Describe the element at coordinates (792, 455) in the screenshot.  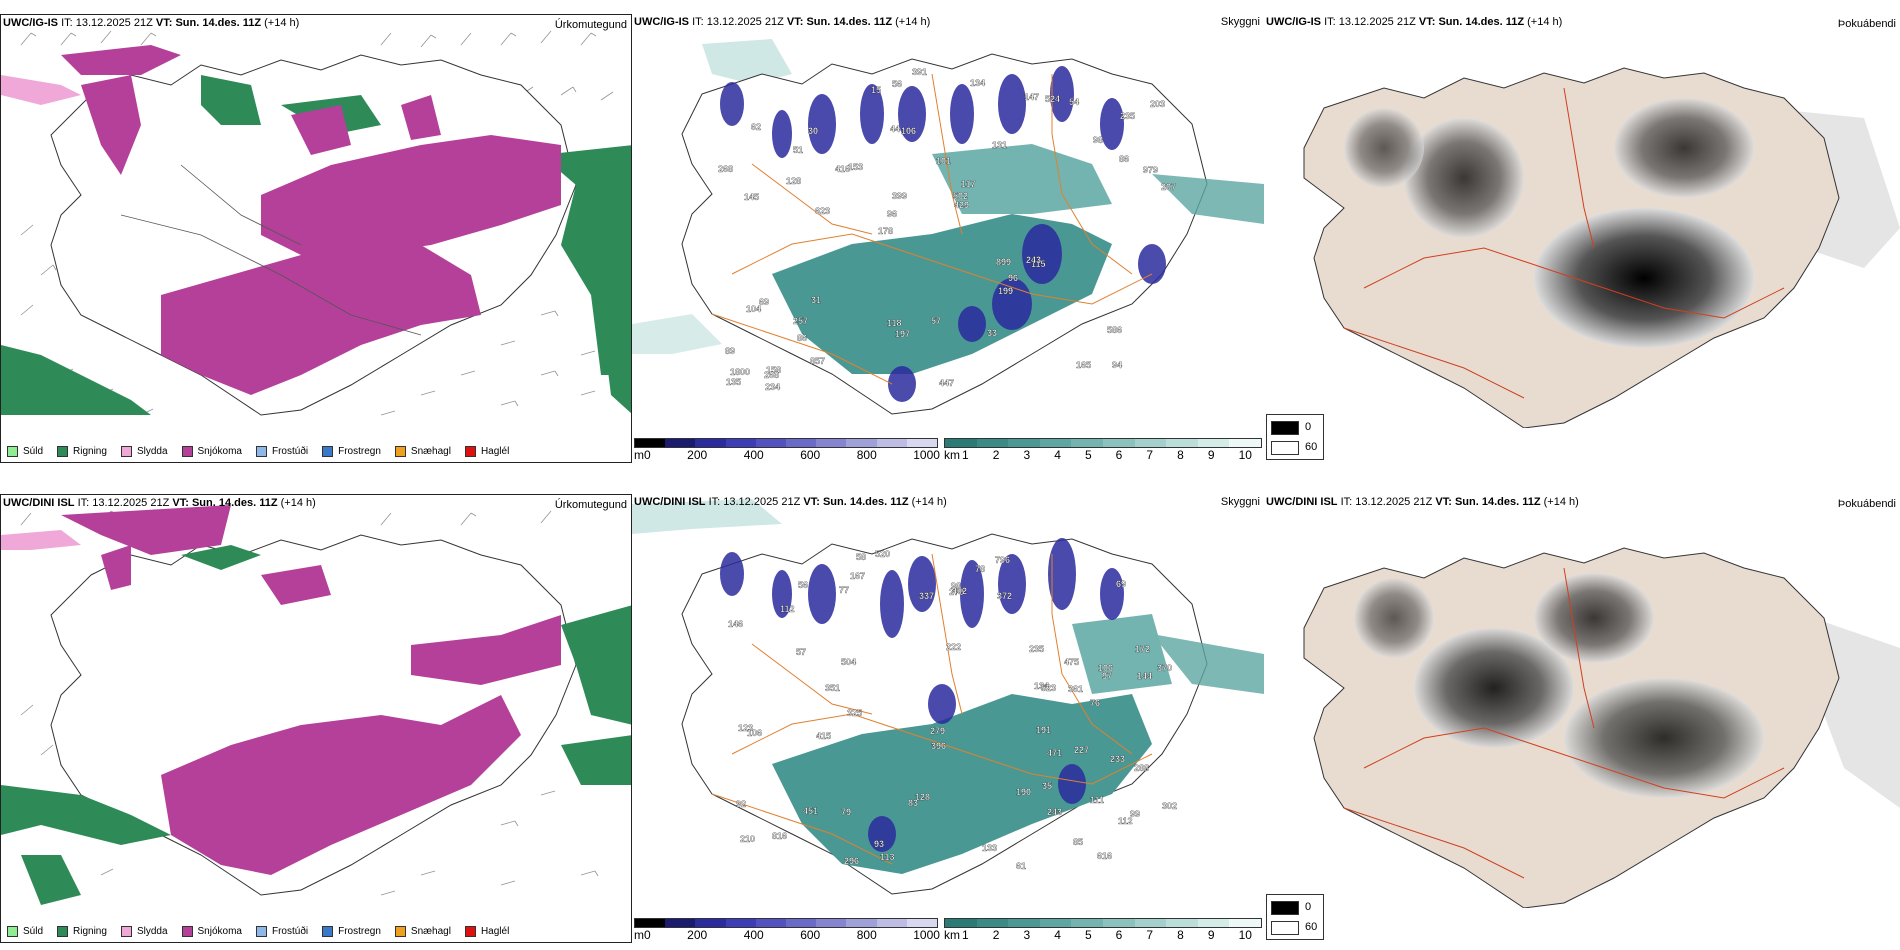
I see `ceiling-ticks-1: 0 200 400 600 800 1000` at that location.